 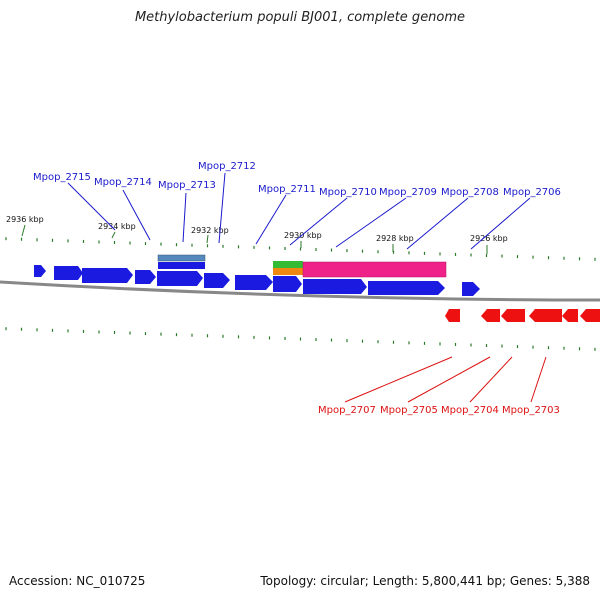 I want to click on gene-label-mpop-2704: Mpop_2704, so click(x=470, y=410).